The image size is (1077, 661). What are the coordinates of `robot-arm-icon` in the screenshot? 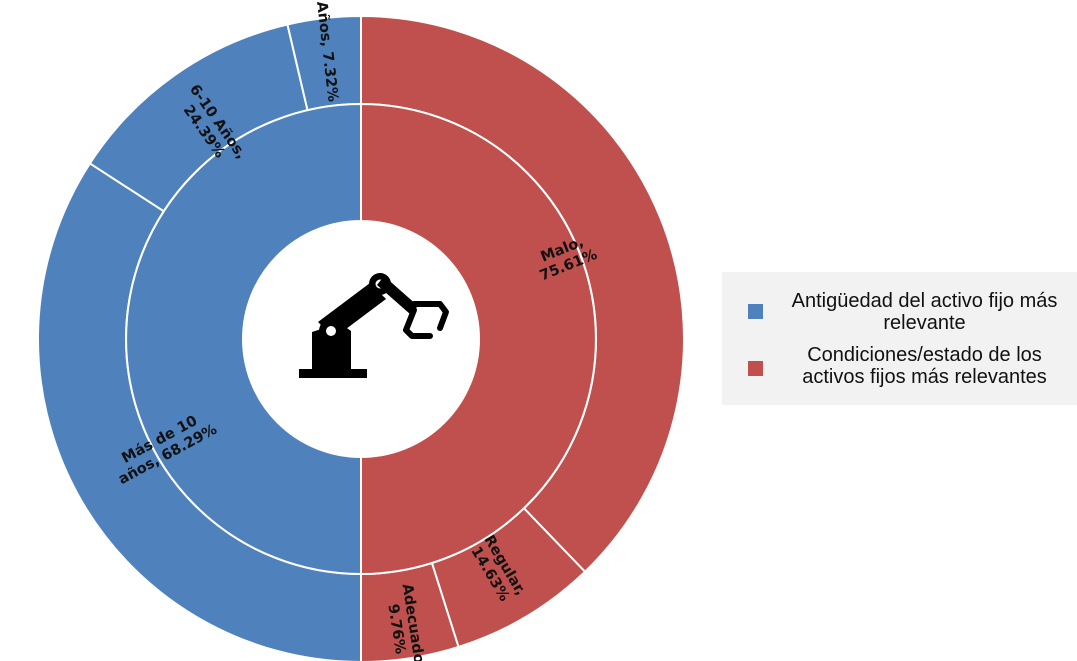 It's located at (374, 325).